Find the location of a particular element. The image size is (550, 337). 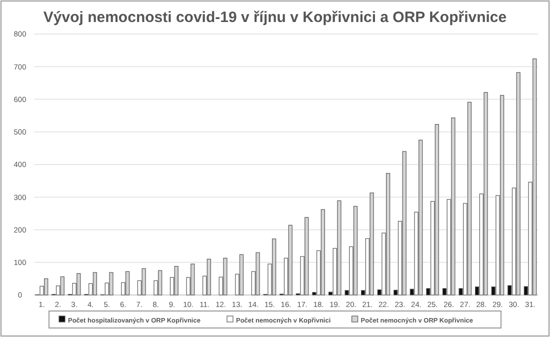

chart-title: Vývoj nemocnosti covid-19 v říjnu v Kopřivnici a ORP Kopřivnice is located at coordinates (275, 17).